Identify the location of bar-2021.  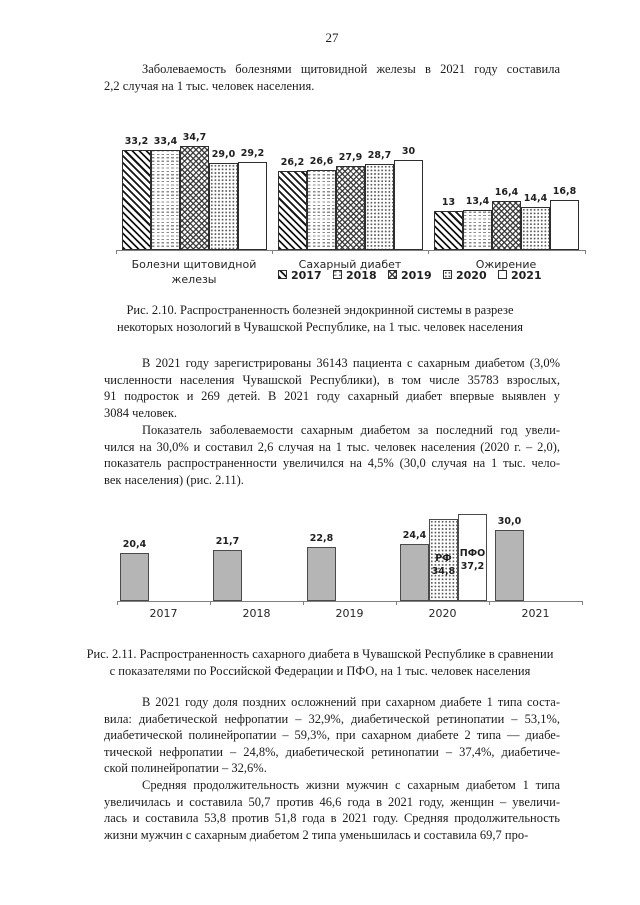
(509, 565).